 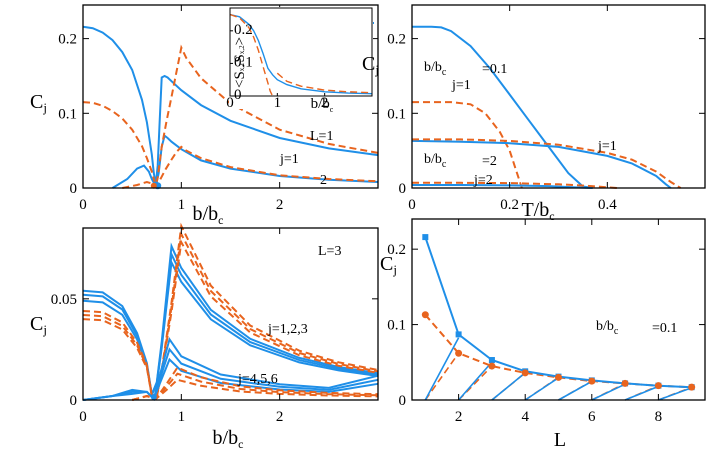 I want to click on annotation-j123: j=1,2,3, so click(x=287, y=329).